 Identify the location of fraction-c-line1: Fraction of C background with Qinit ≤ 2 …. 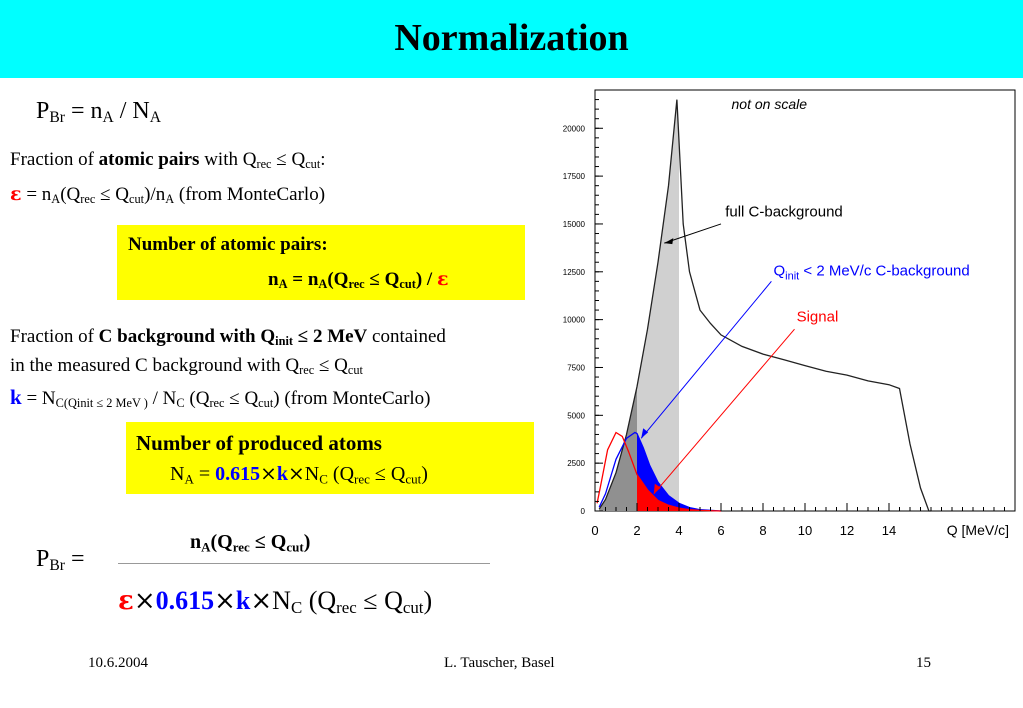
(228, 337).